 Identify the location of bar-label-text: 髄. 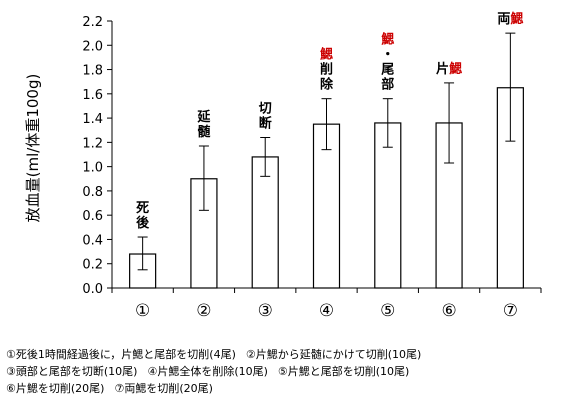
(203, 132).